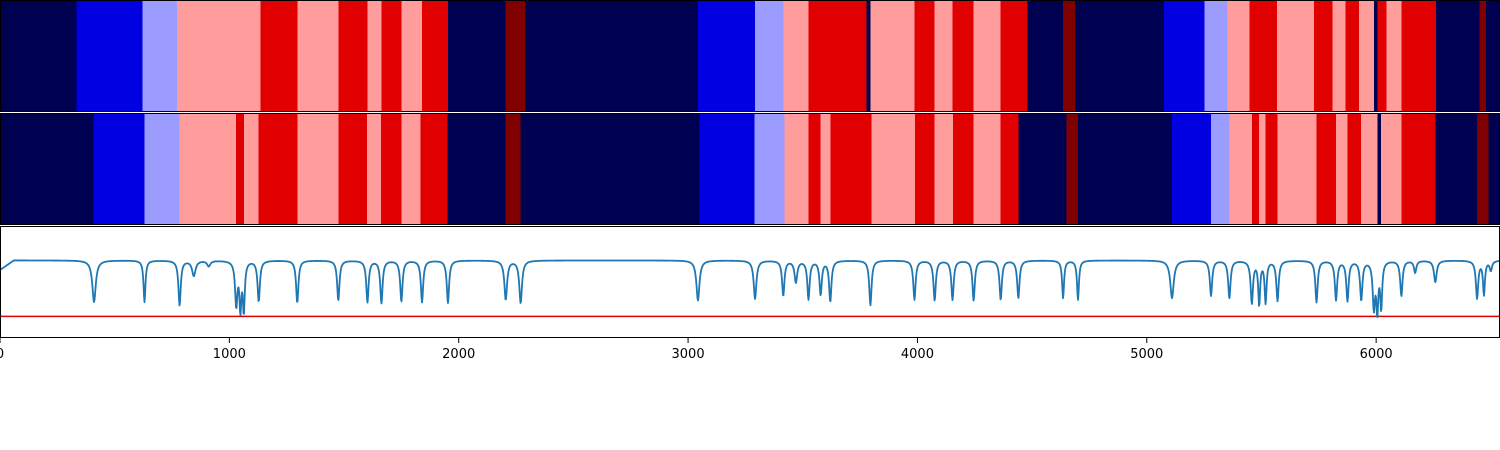  Describe the element at coordinates (688, 354) in the screenshot. I see `x-tick-label-3000: 3000` at that location.